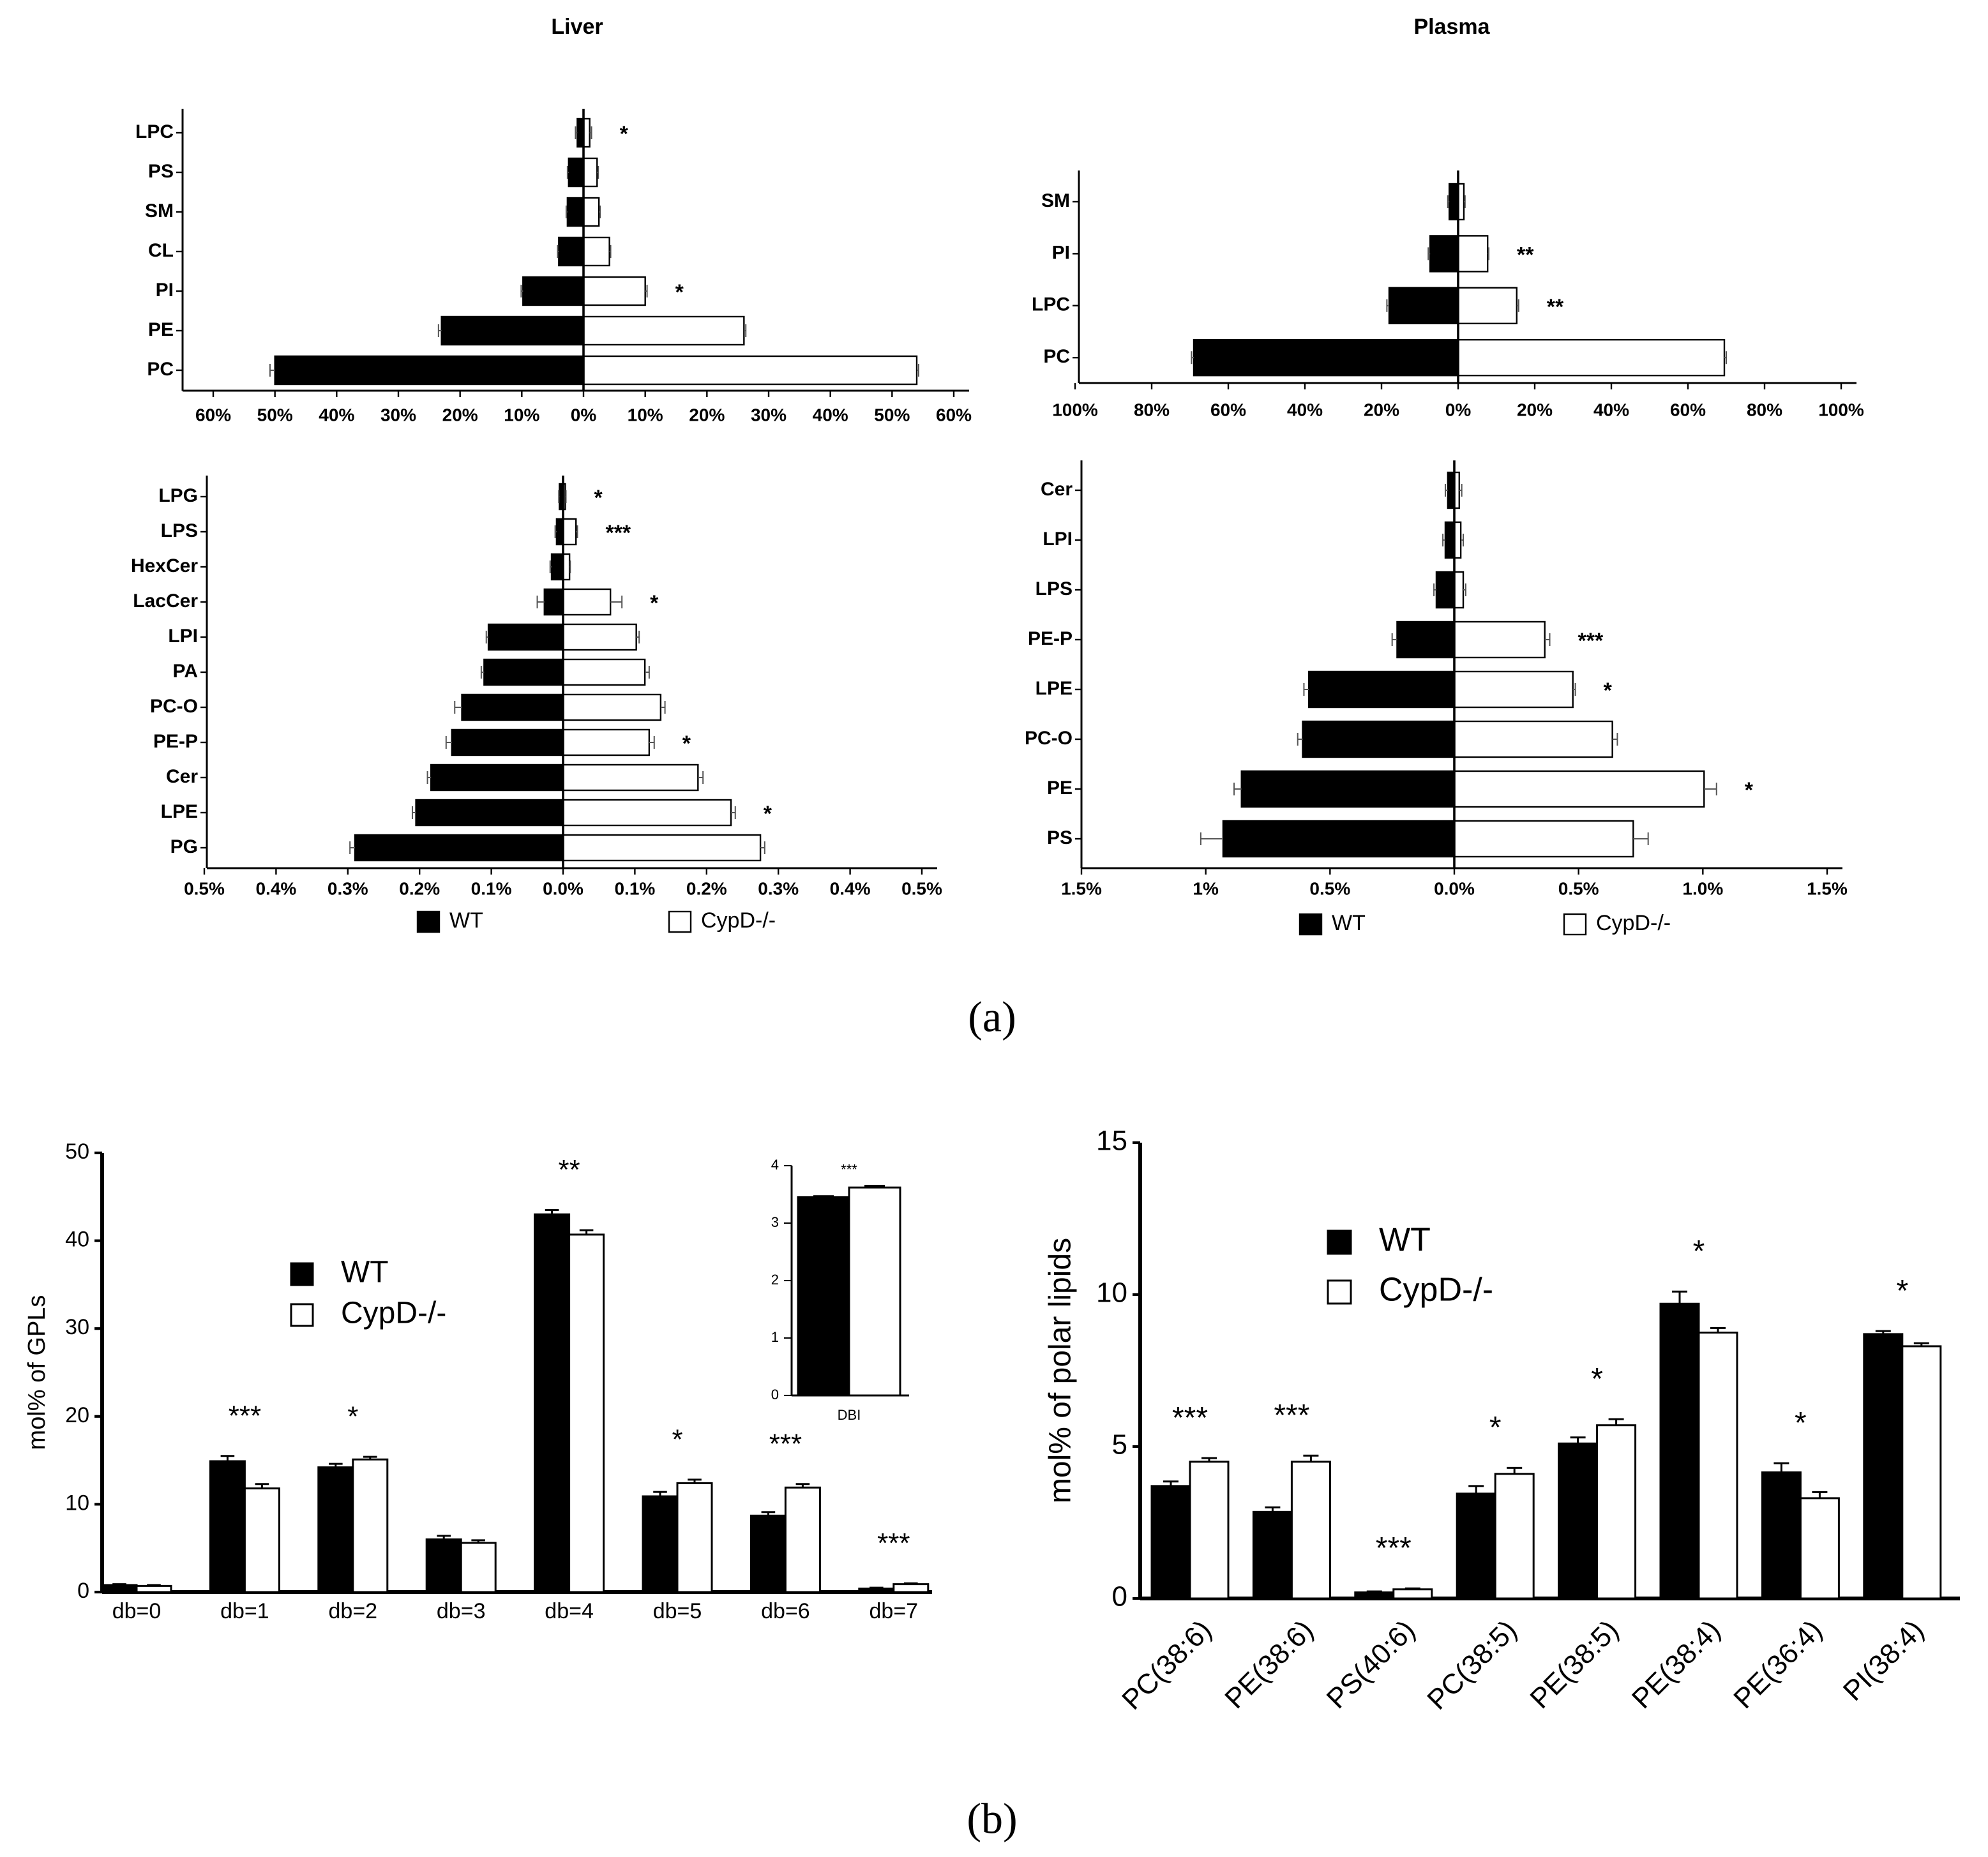 Image resolution: width=1988 pixels, height=1857 pixels. I want to click on x-tick-label: PE(38:6), so click(1269, 1664).